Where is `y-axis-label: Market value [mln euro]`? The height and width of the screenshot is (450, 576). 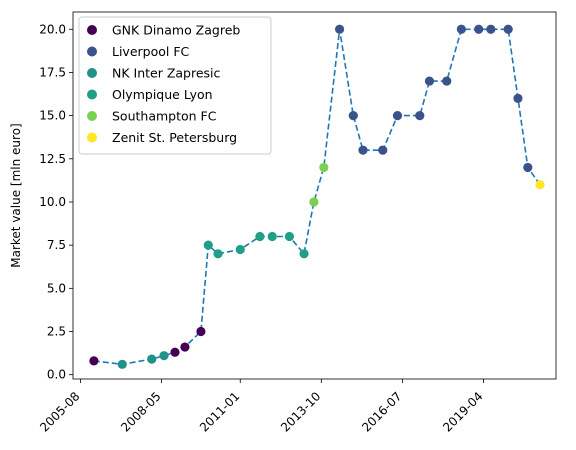 y-axis-label: Market value [mln euro] is located at coordinates (16, 195).